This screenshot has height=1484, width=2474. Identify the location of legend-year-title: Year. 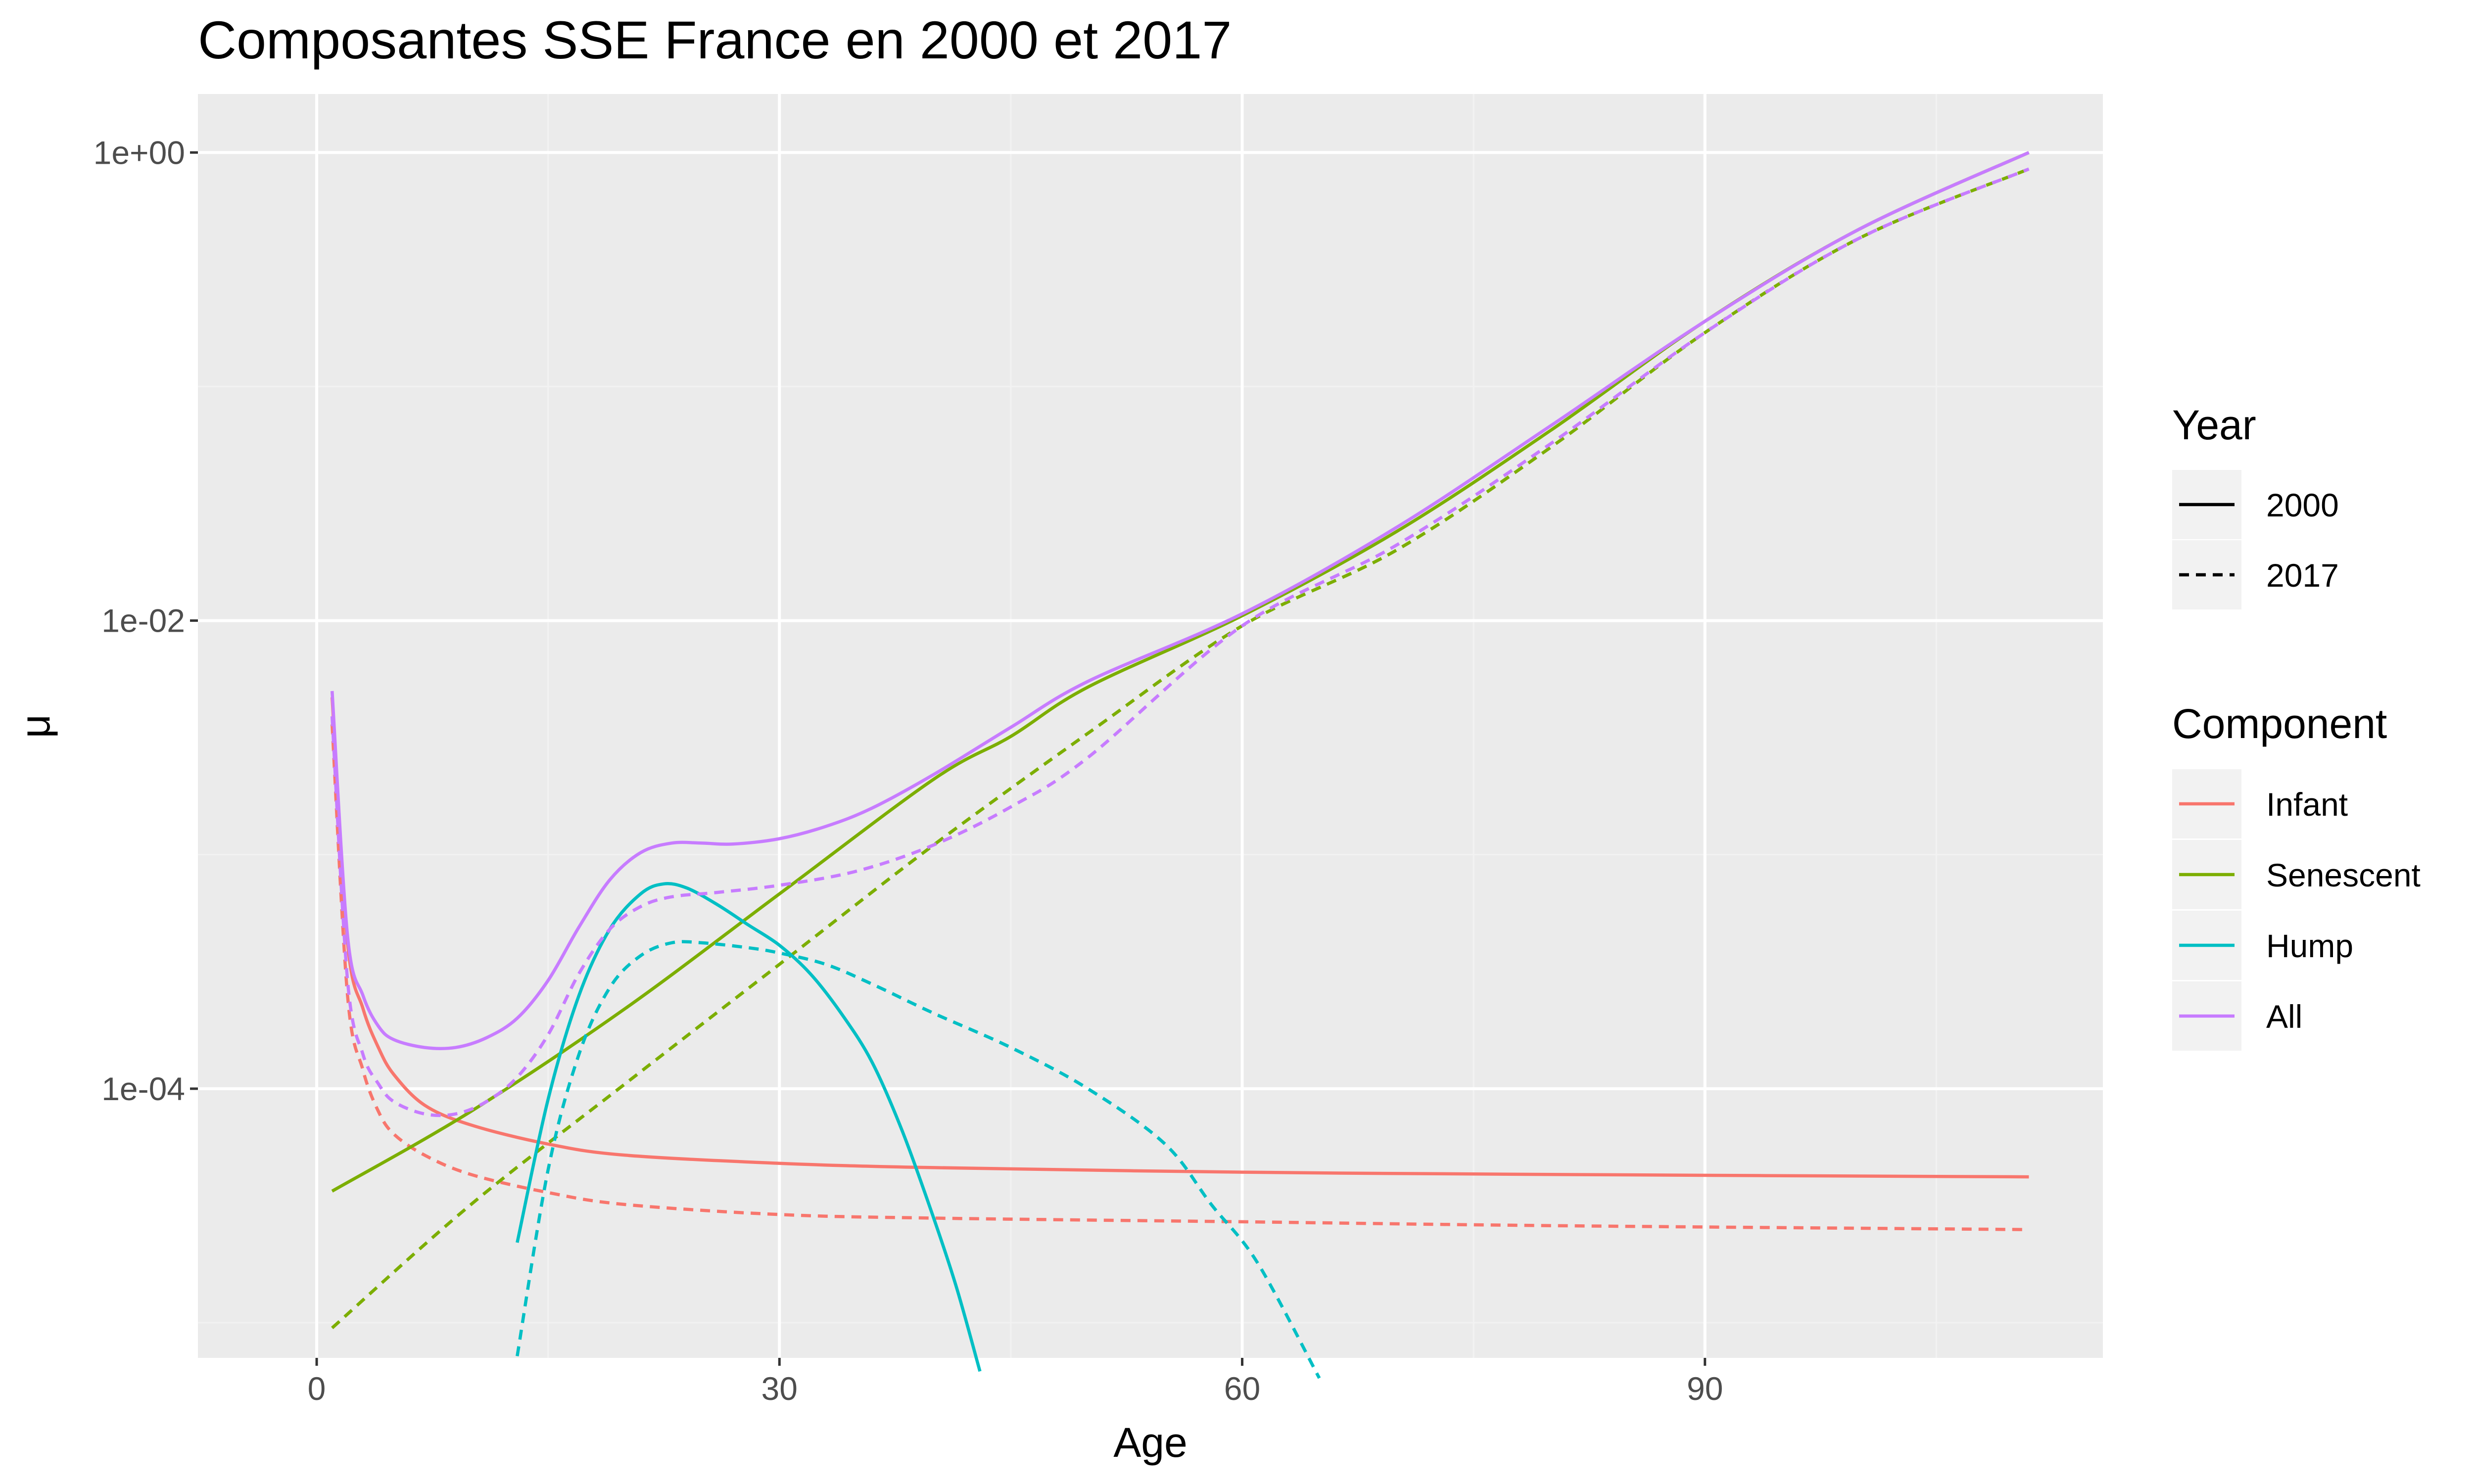
(2214, 425).